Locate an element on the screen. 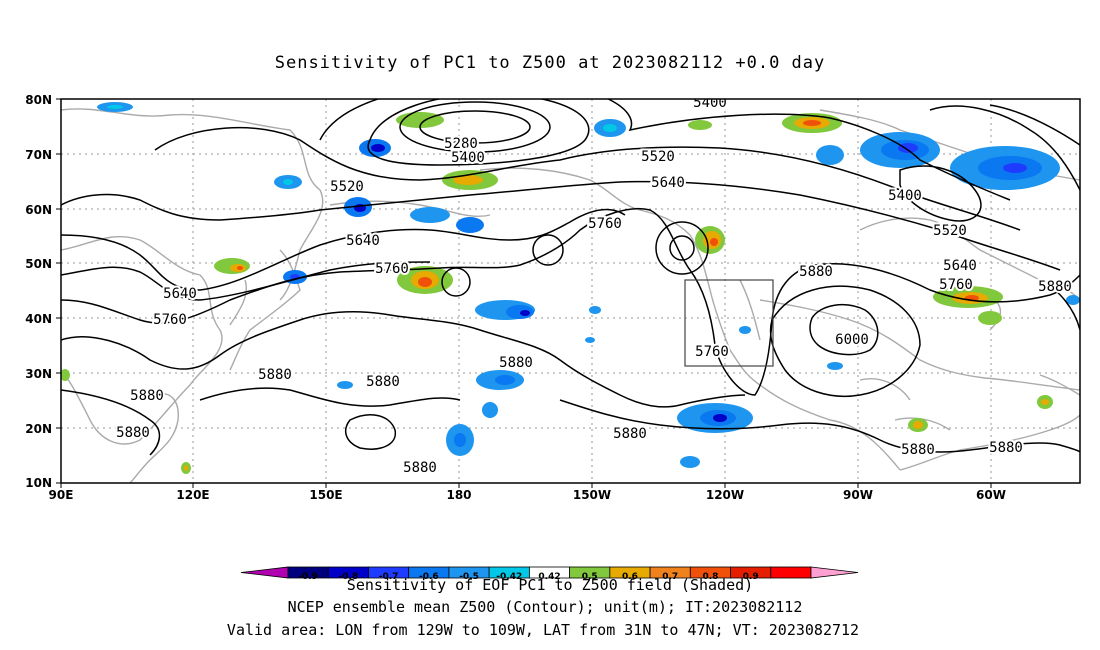 This screenshot has height=650, width=1100. colorbar-tick-label: -0.8 is located at coordinates (349, 577).